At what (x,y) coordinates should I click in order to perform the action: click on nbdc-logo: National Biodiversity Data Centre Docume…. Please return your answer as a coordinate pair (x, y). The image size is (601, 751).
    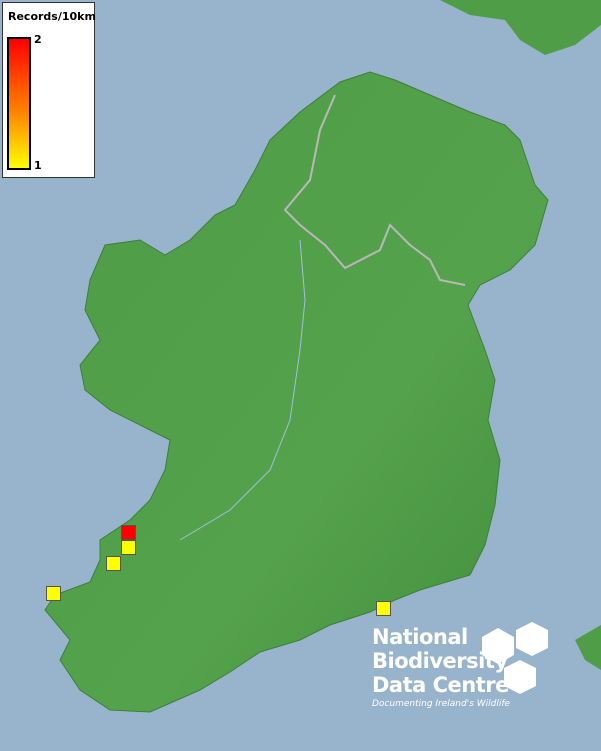
    Looking at the image, I should click on (441, 667).